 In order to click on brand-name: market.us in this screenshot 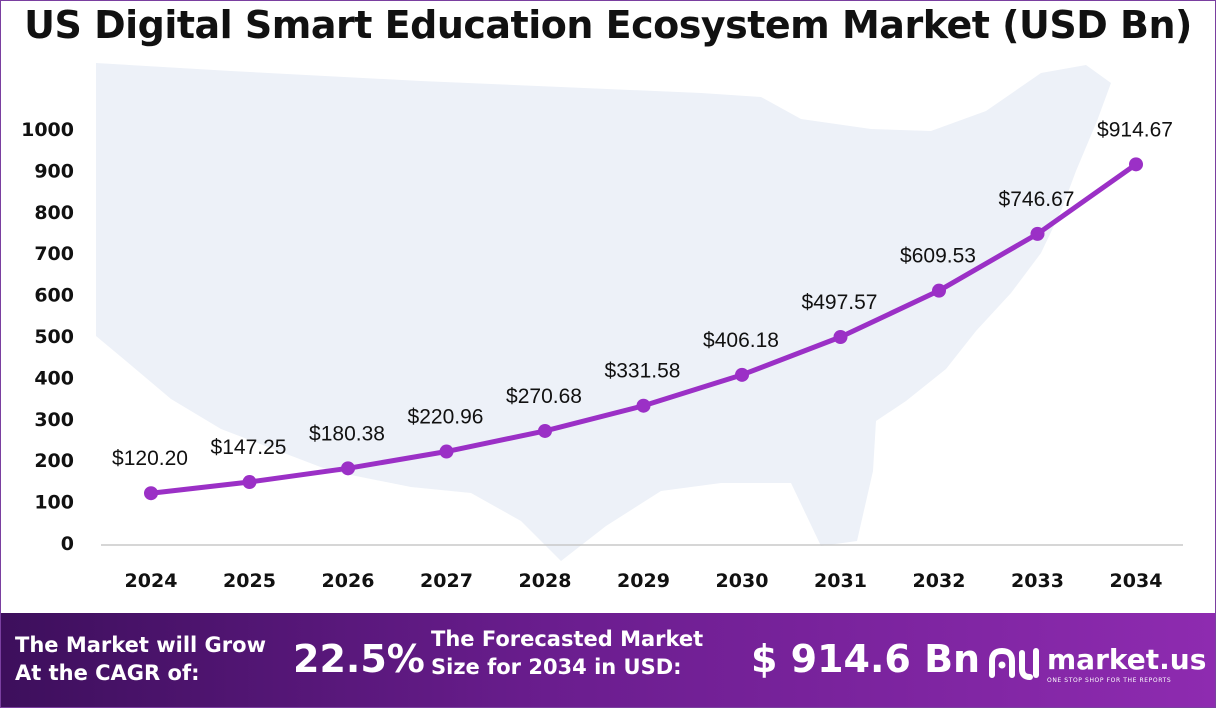, I will do `click(1127, 659)`.